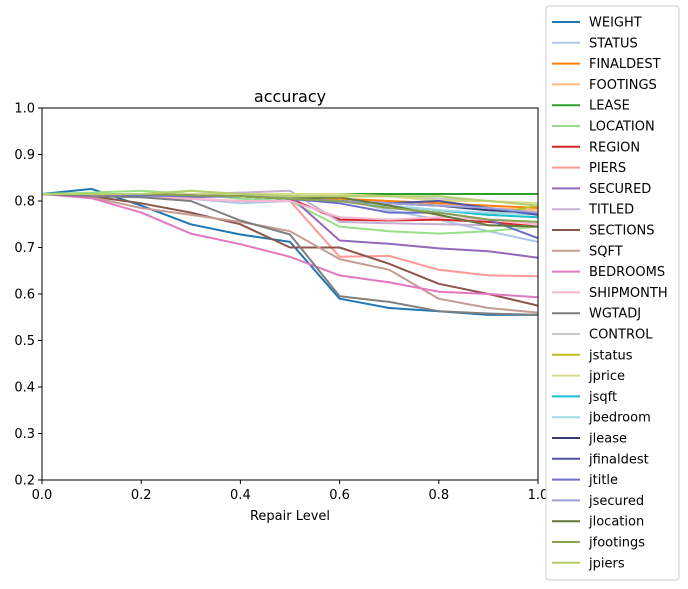  I want to click on legend-label-weight: WEIGHT, so click(615, 23).